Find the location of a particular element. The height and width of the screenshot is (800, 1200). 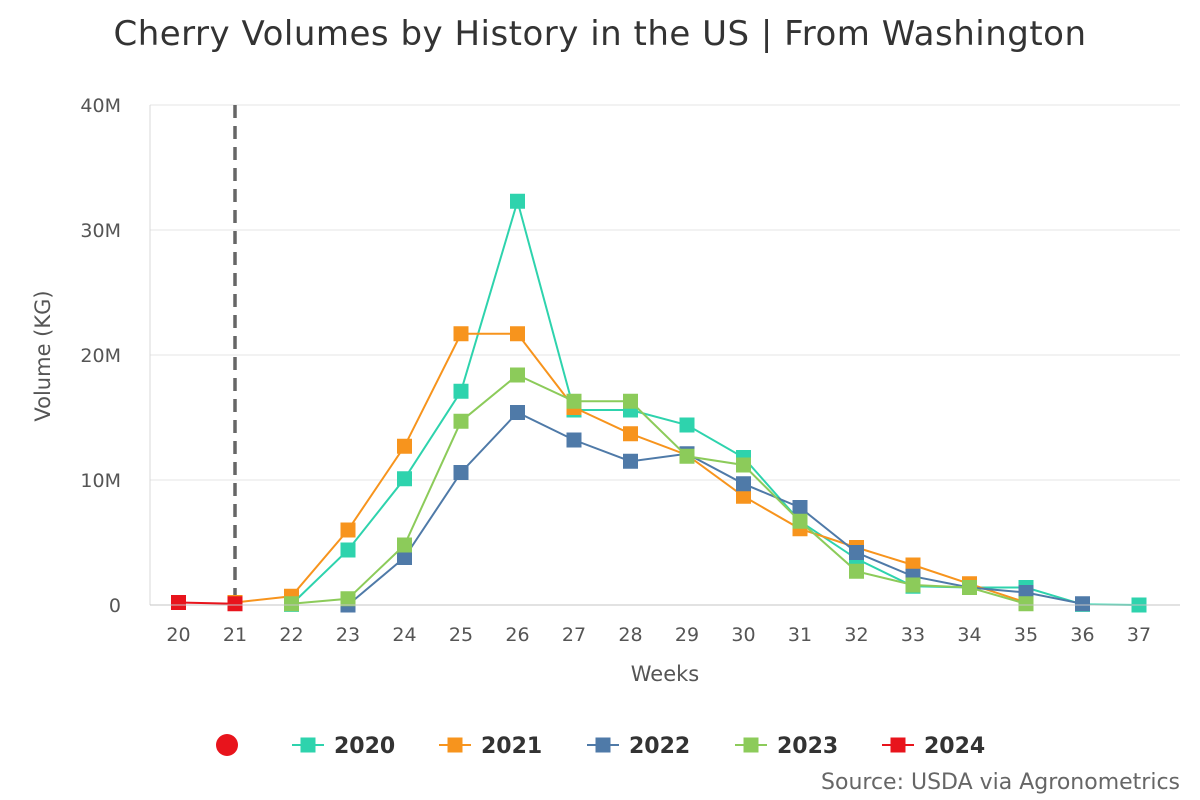

x-tick-label: 21 is located at coordinates (235, 635).